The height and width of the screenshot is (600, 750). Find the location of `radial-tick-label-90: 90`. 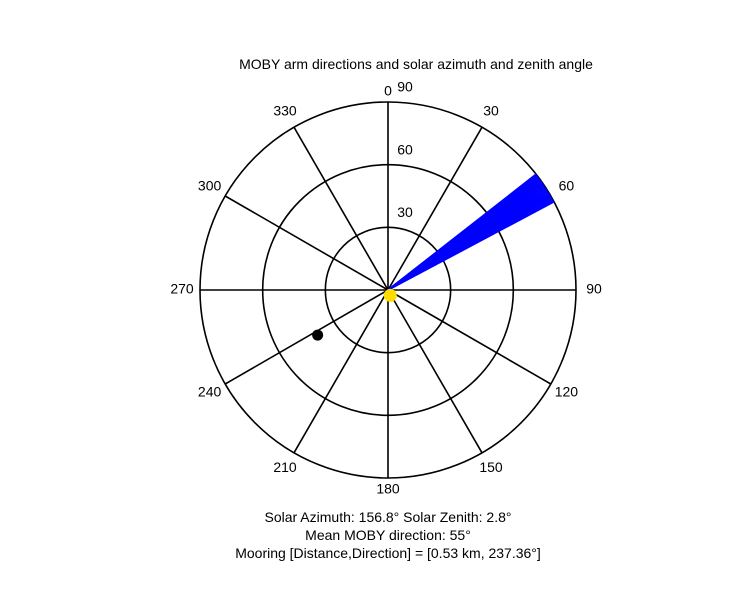

radial-tick-label-90: 90 is located at coordinates (405, 87).